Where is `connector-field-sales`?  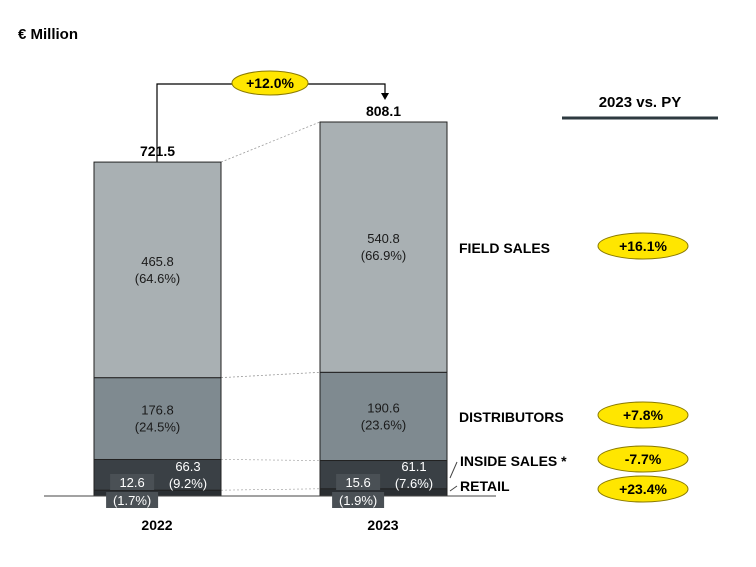
connector-field-sales is located at coordinates (270, 142).